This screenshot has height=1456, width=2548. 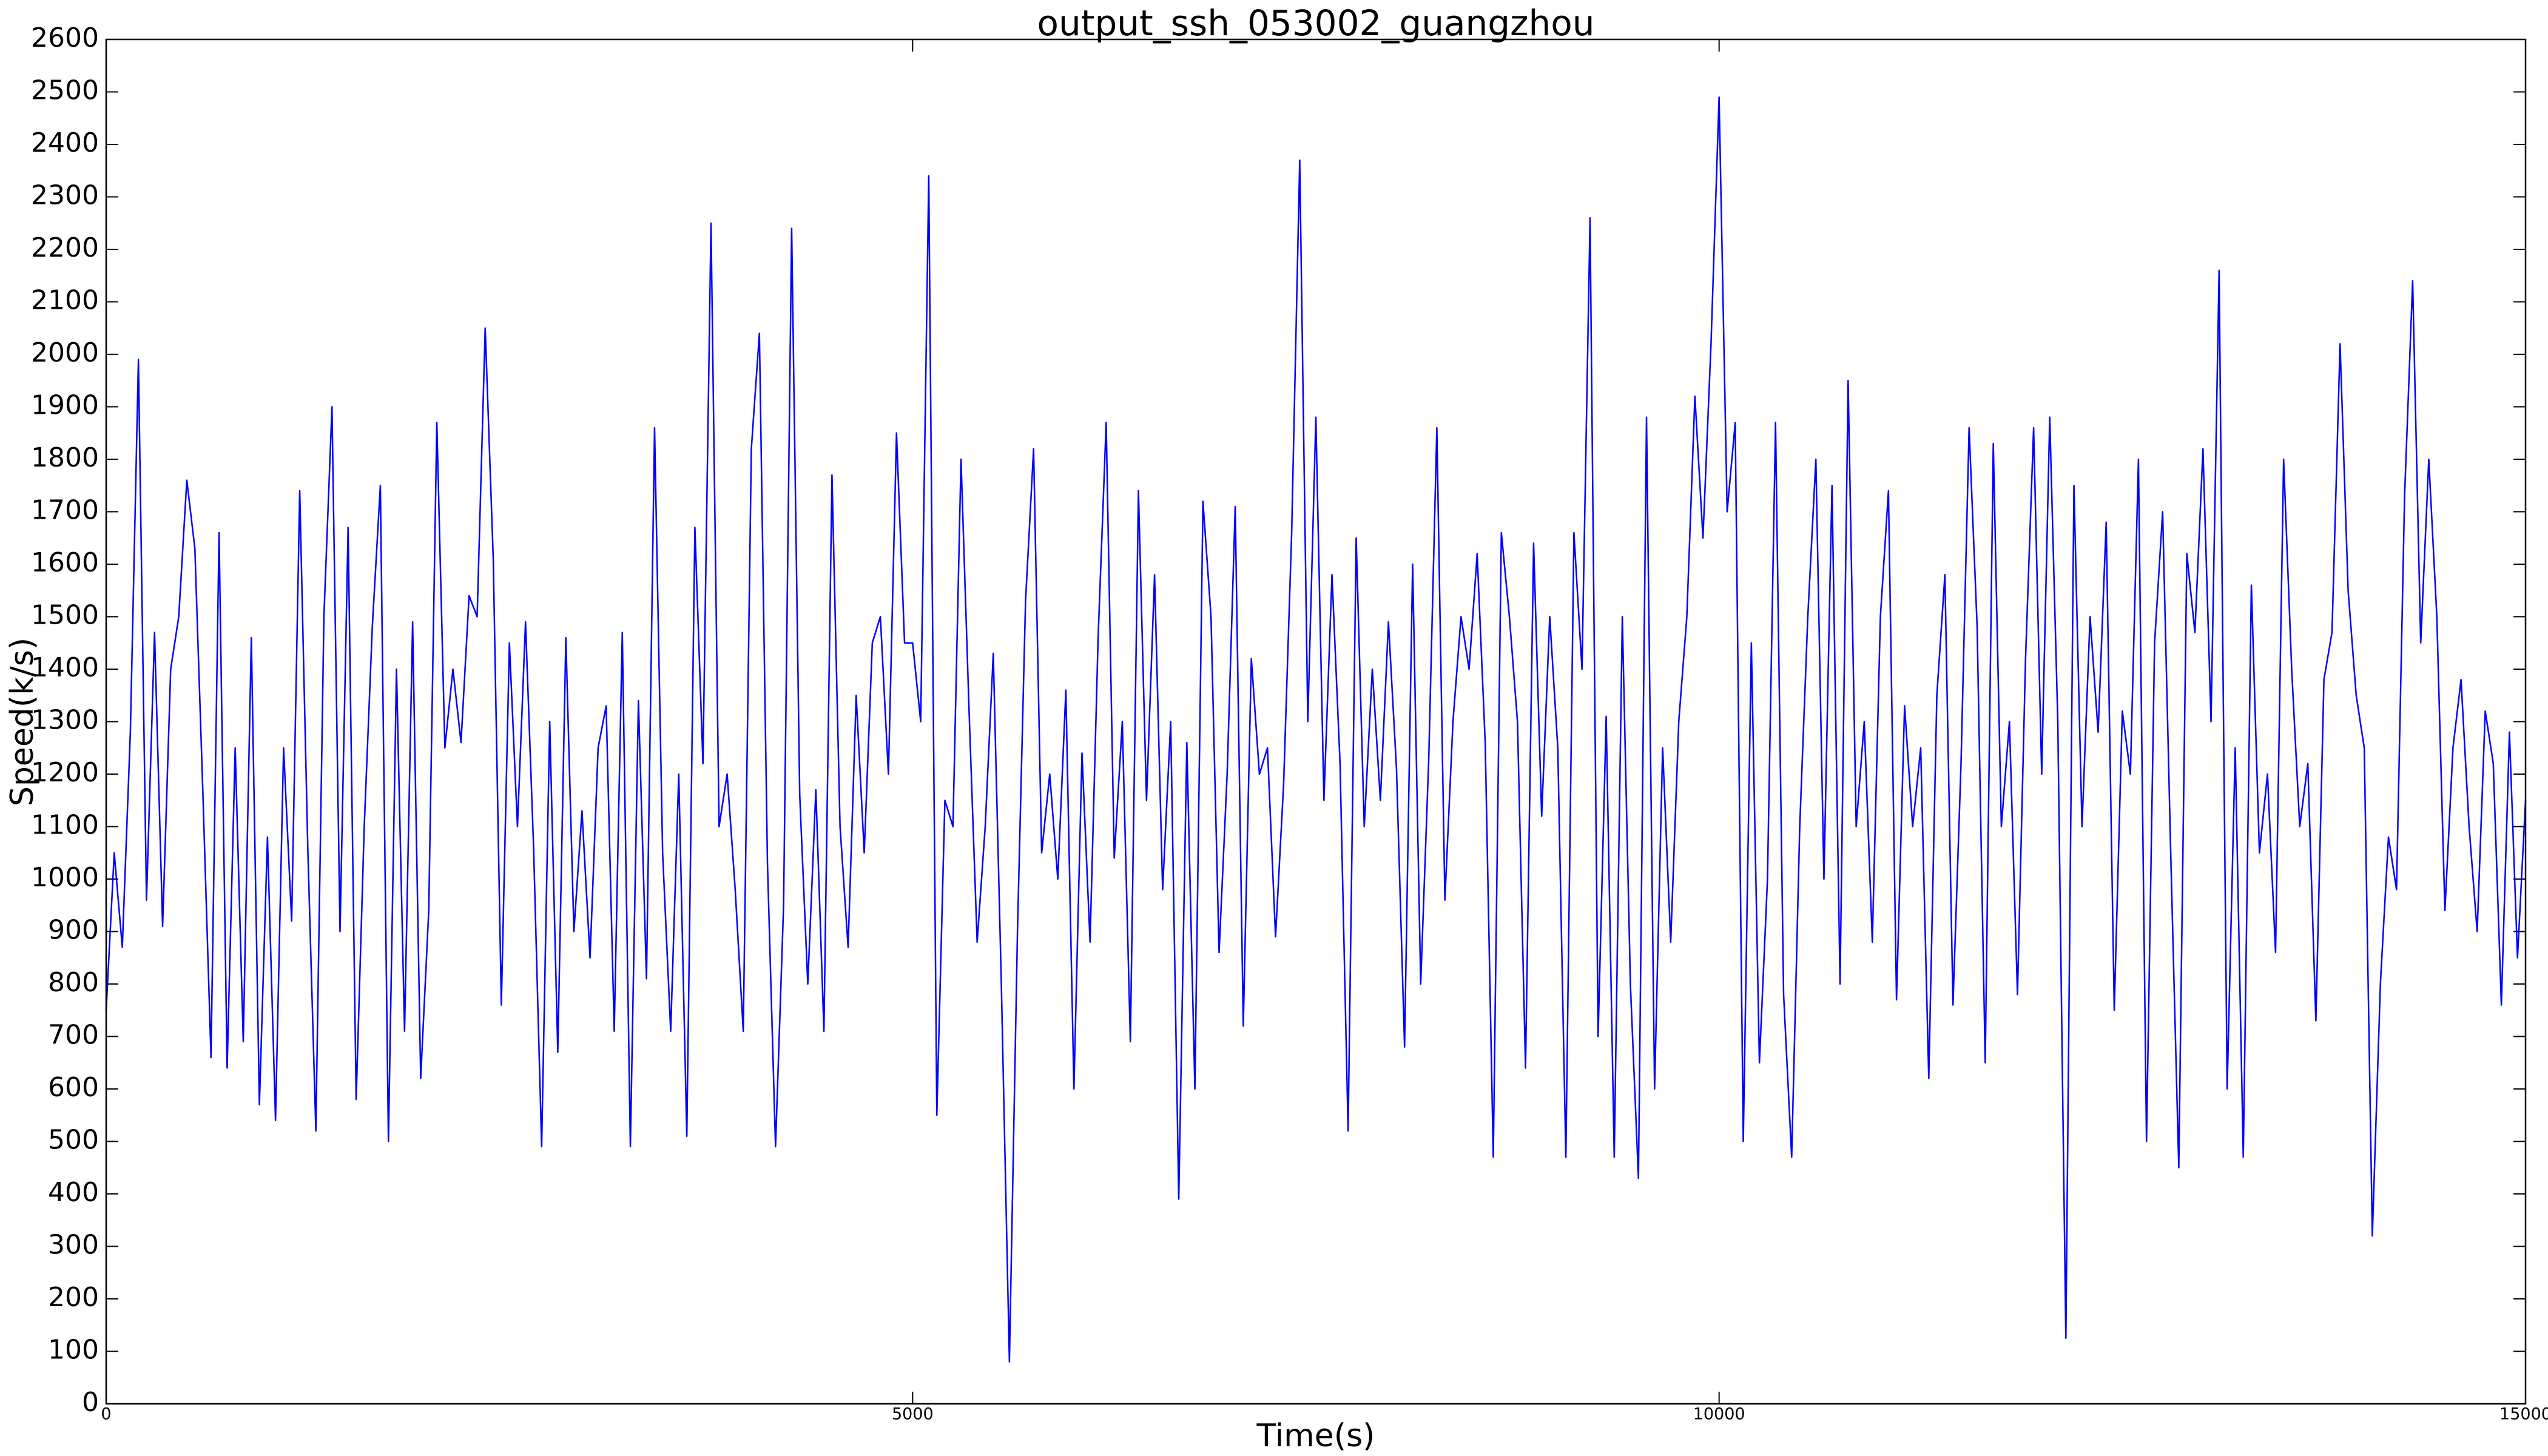 I want to click on y-tick-label: 1300, so click(x=65, y=720).